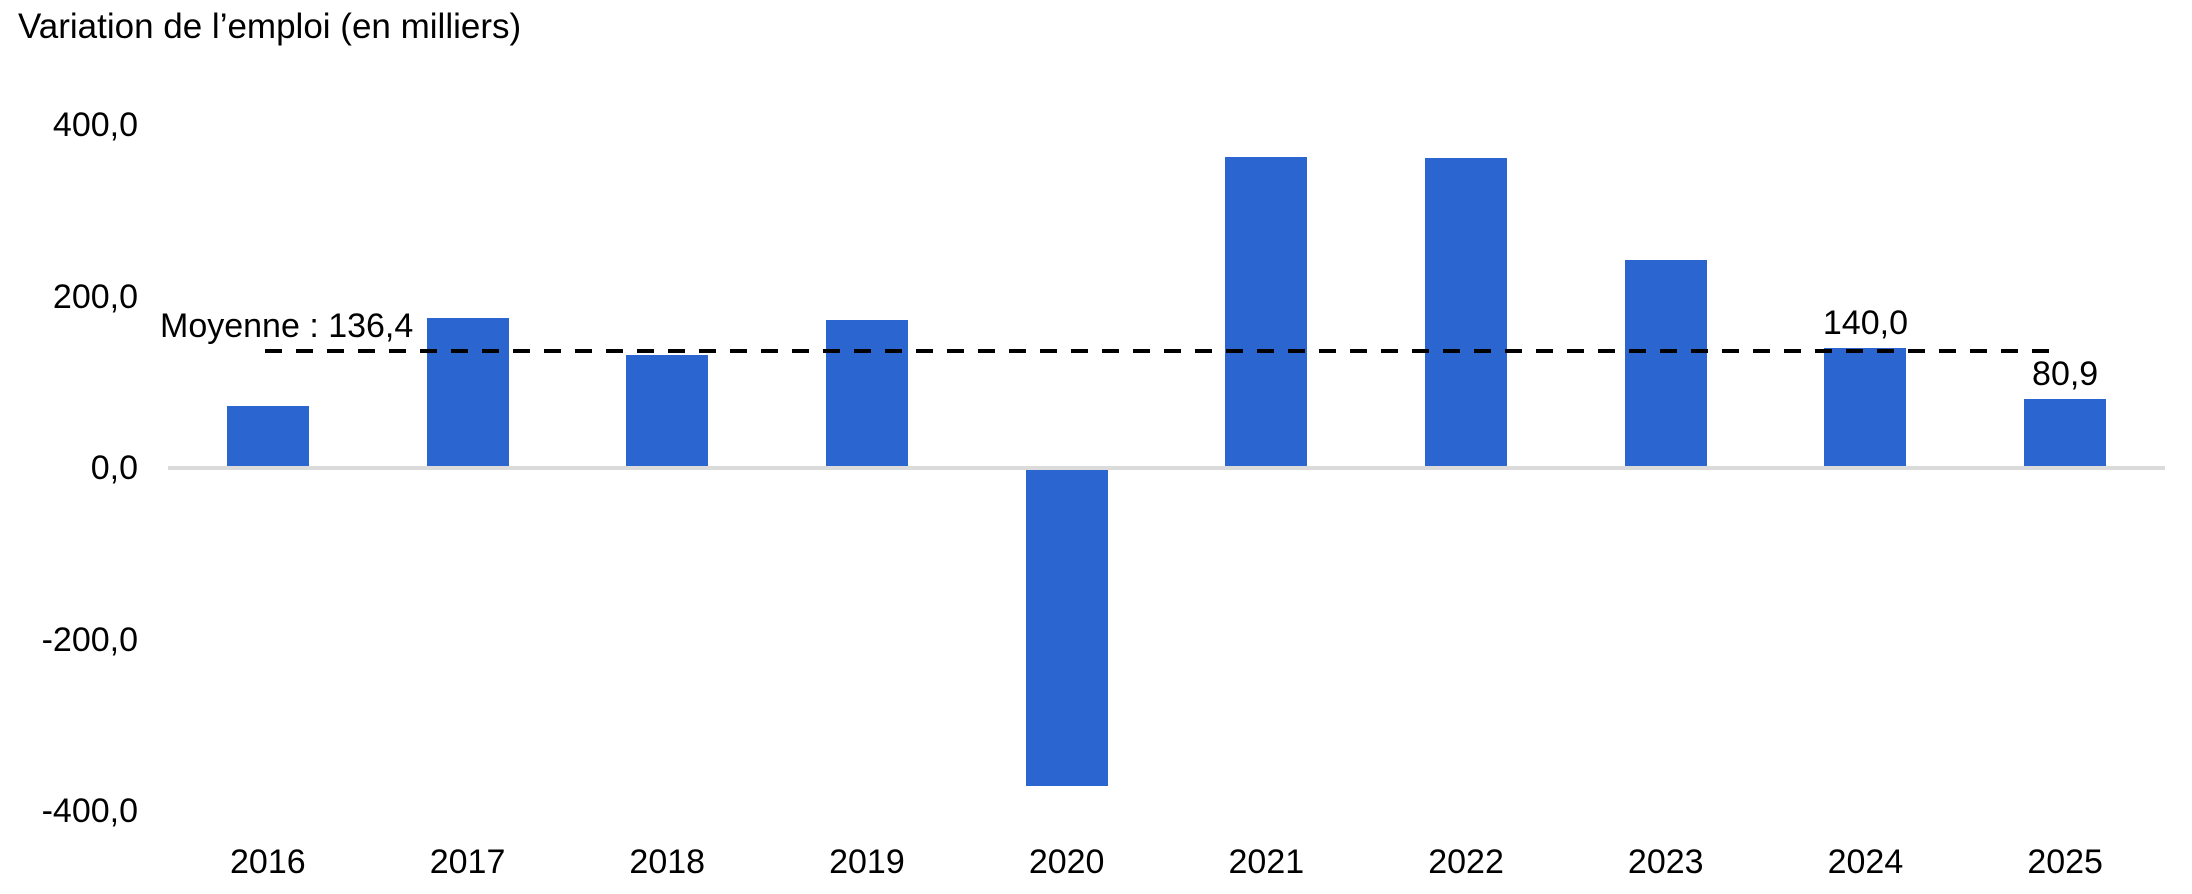 The width and height of the screenshot is (2192, 894). I want to click on mean-line-label: Moyenne : 136,4, so click(287, 326).